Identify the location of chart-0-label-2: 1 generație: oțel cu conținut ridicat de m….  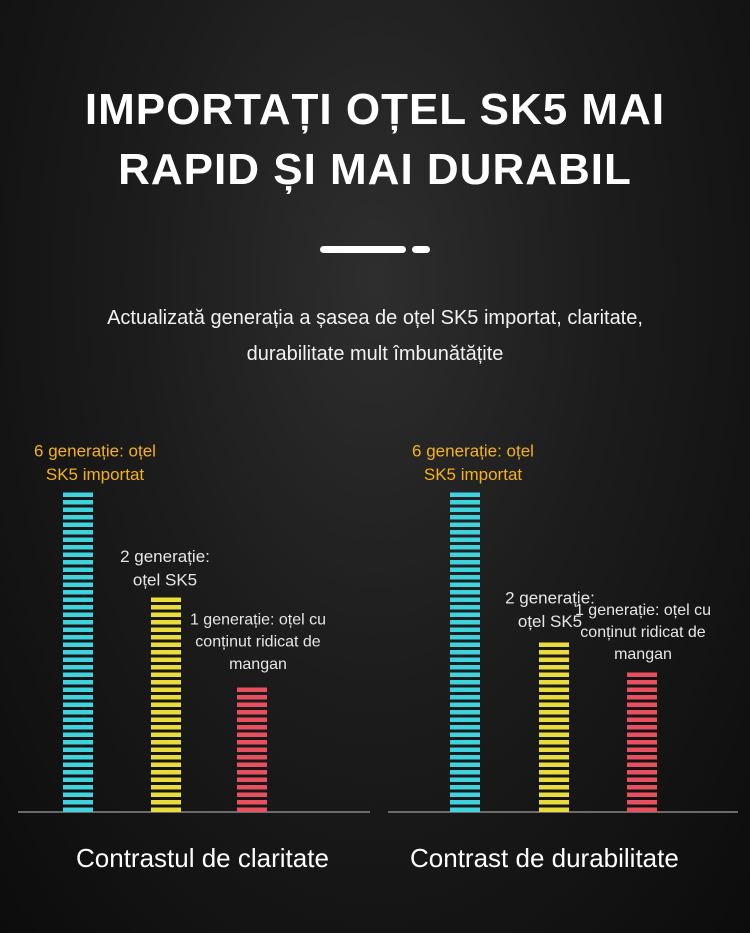
(258, 642).